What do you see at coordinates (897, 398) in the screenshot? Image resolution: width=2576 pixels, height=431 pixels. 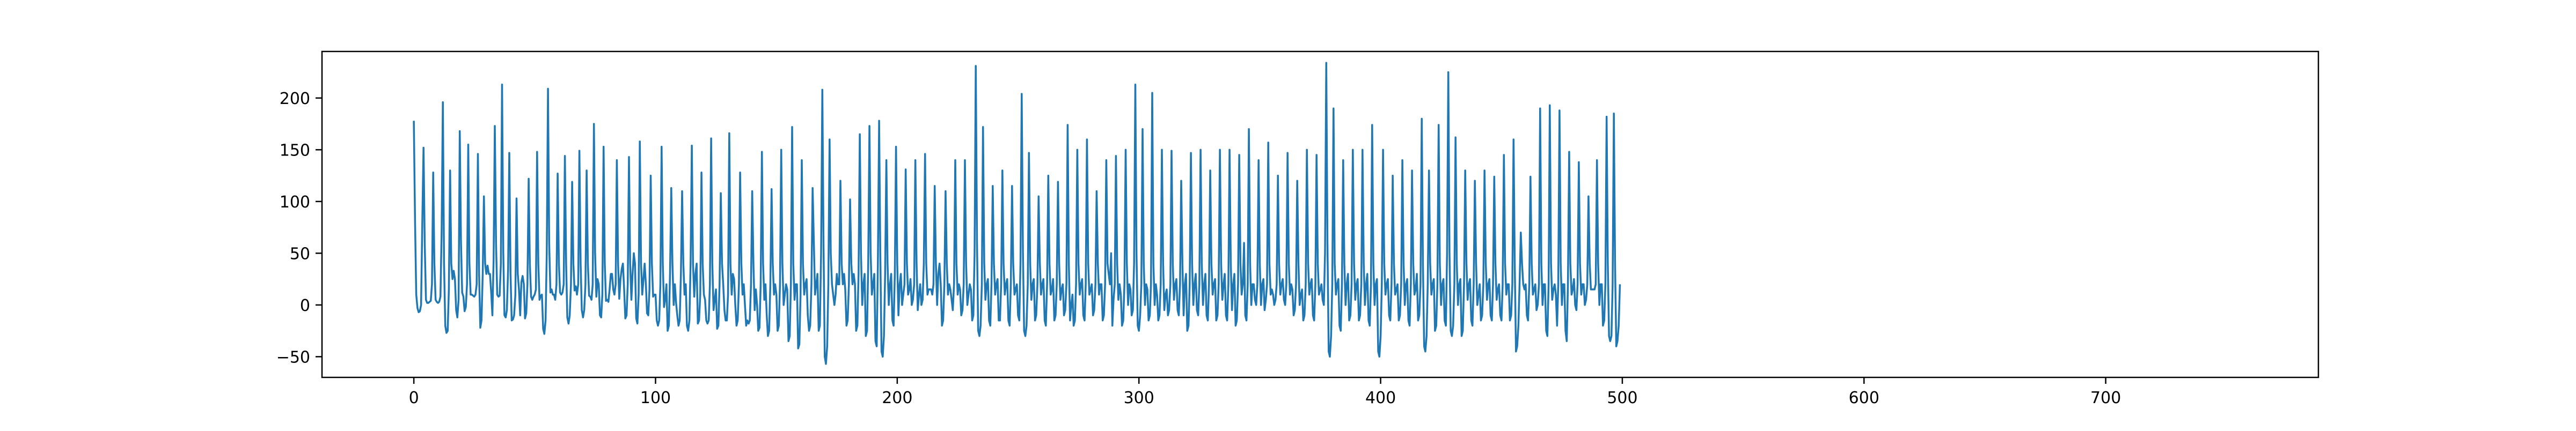 I see `x-tick-label: 200` at bounding box center [897, 398].